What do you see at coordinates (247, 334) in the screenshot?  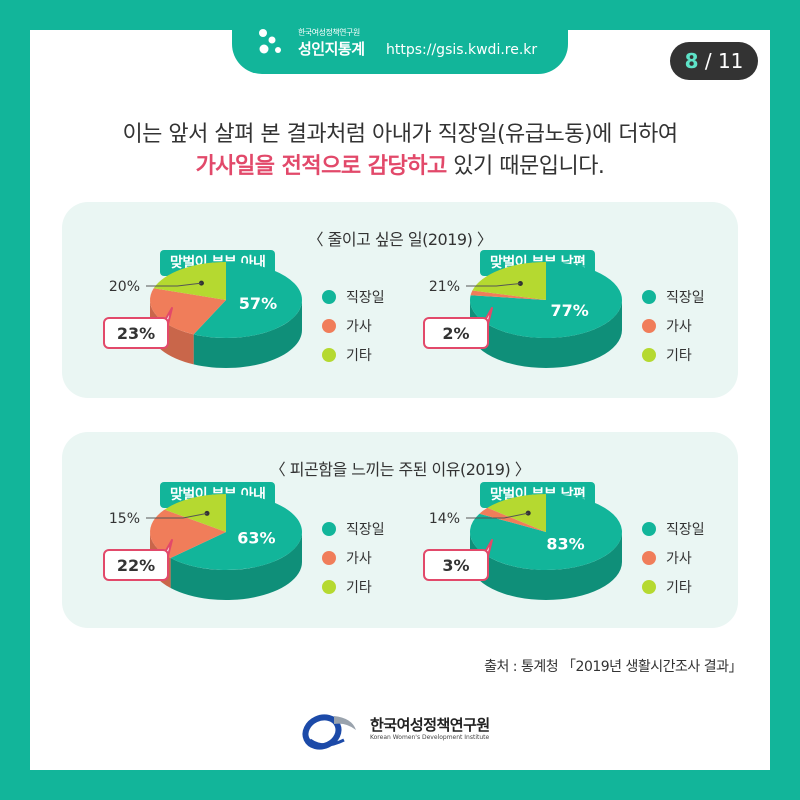 I see `pie-side-work-reduce-wife` at bounding box center [247, 334].